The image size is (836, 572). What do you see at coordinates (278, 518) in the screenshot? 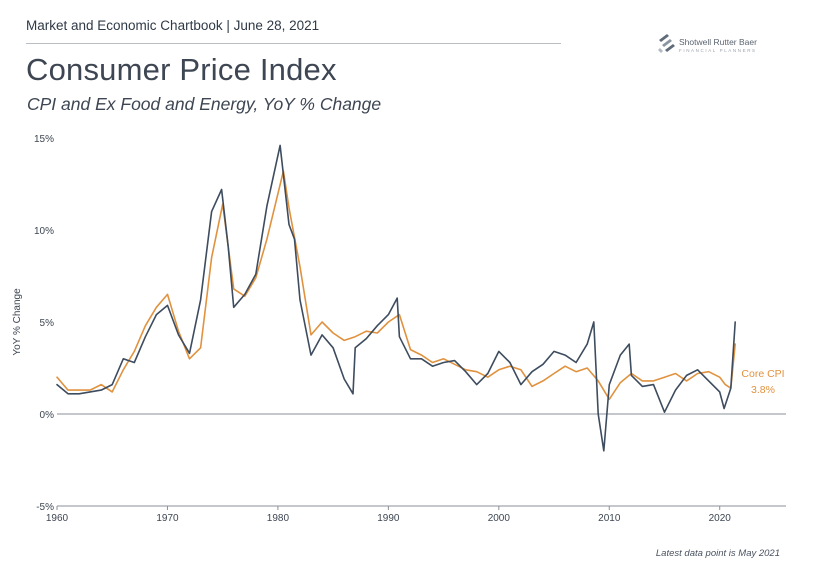
I see `x-tick-label: 1980` at bounding box center [278, 518].